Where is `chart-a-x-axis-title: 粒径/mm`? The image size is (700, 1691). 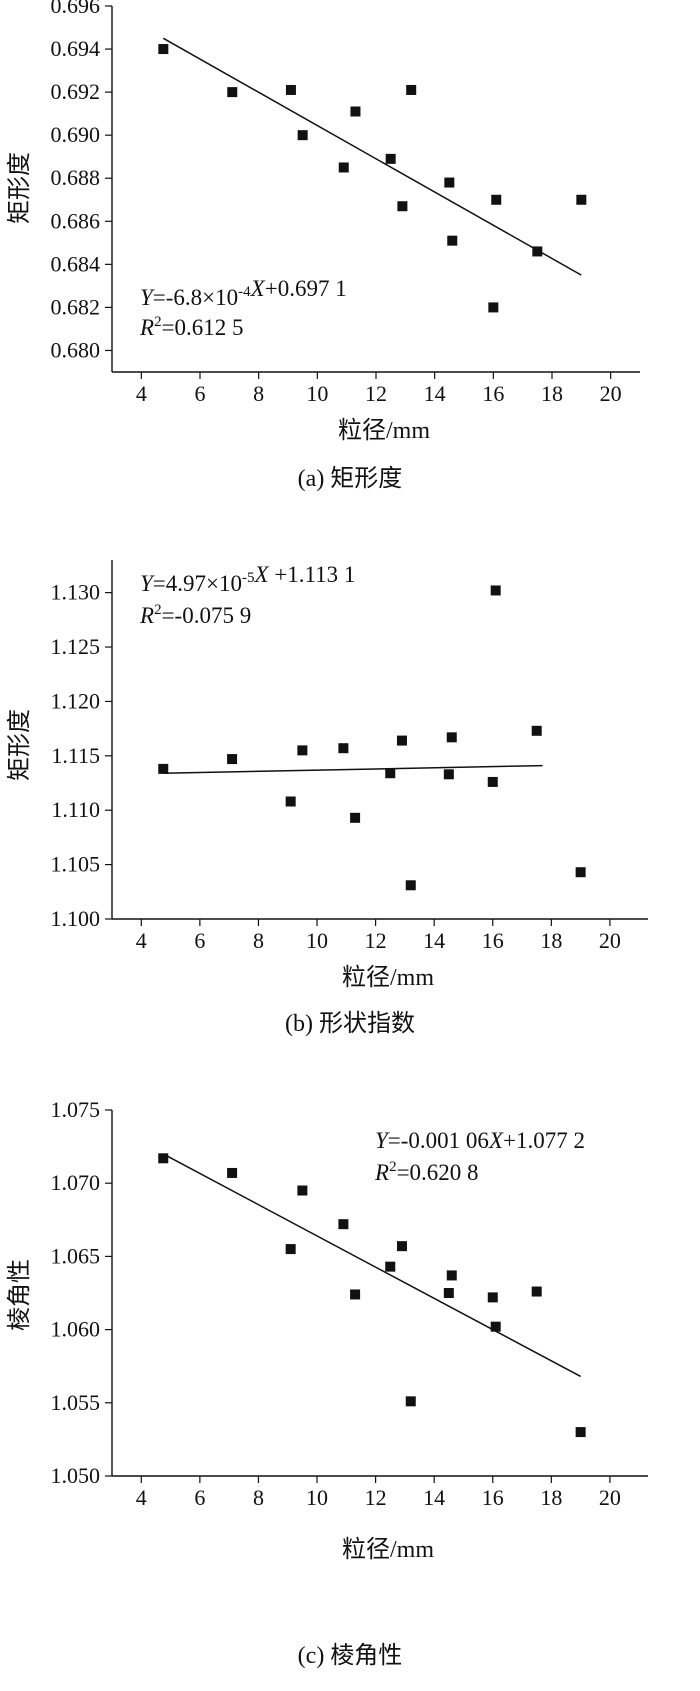
chart-a-x-axis-title: 粒径/mm is located at coordinates (384, 430).